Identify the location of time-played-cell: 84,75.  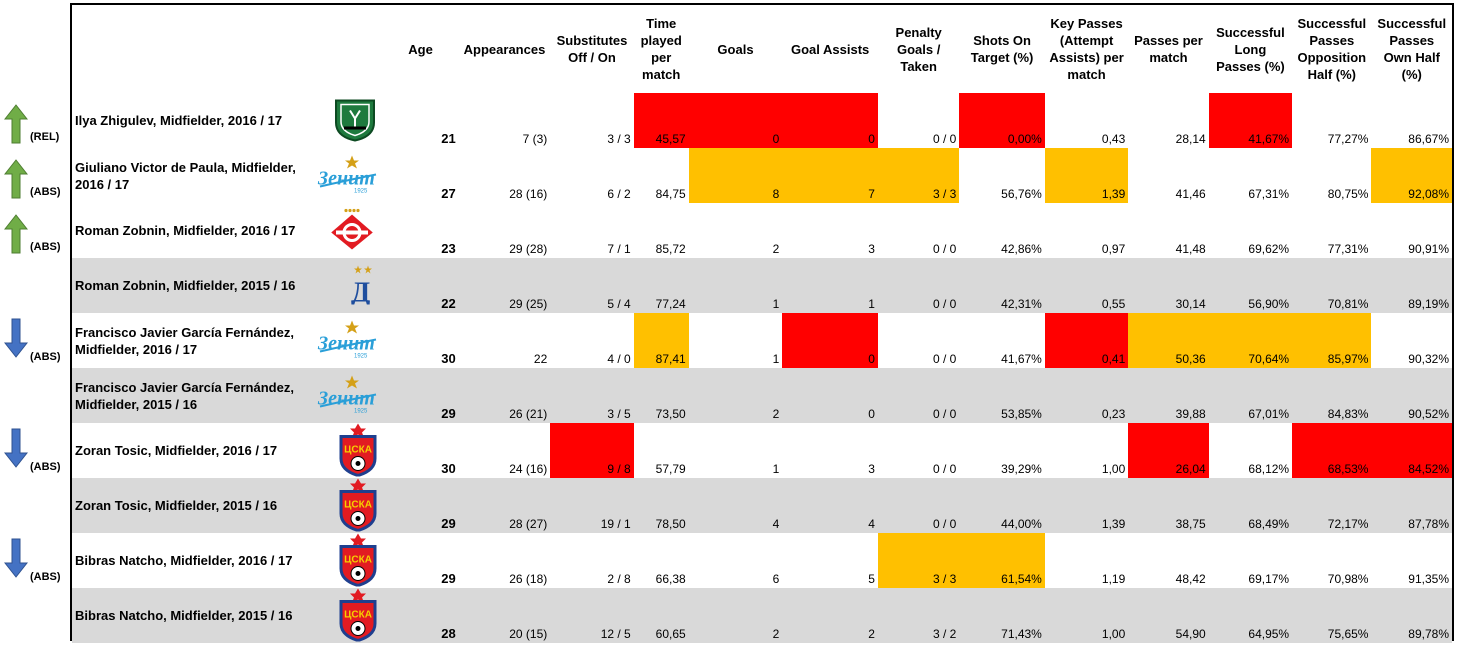
(670, 194).